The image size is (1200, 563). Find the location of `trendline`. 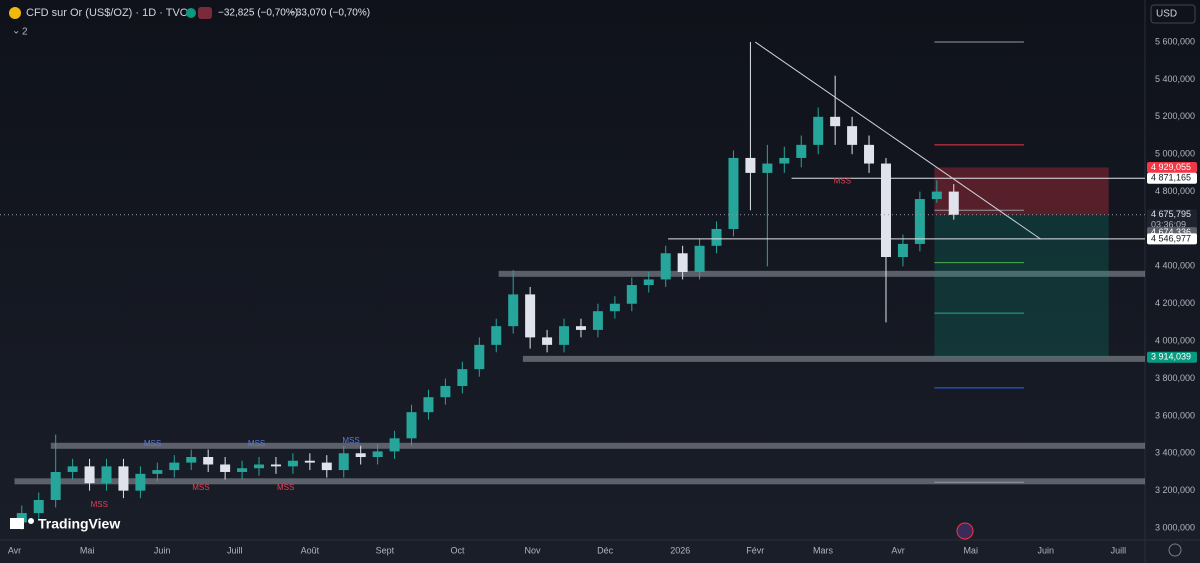

trendline is located at coordinates (898, 140).